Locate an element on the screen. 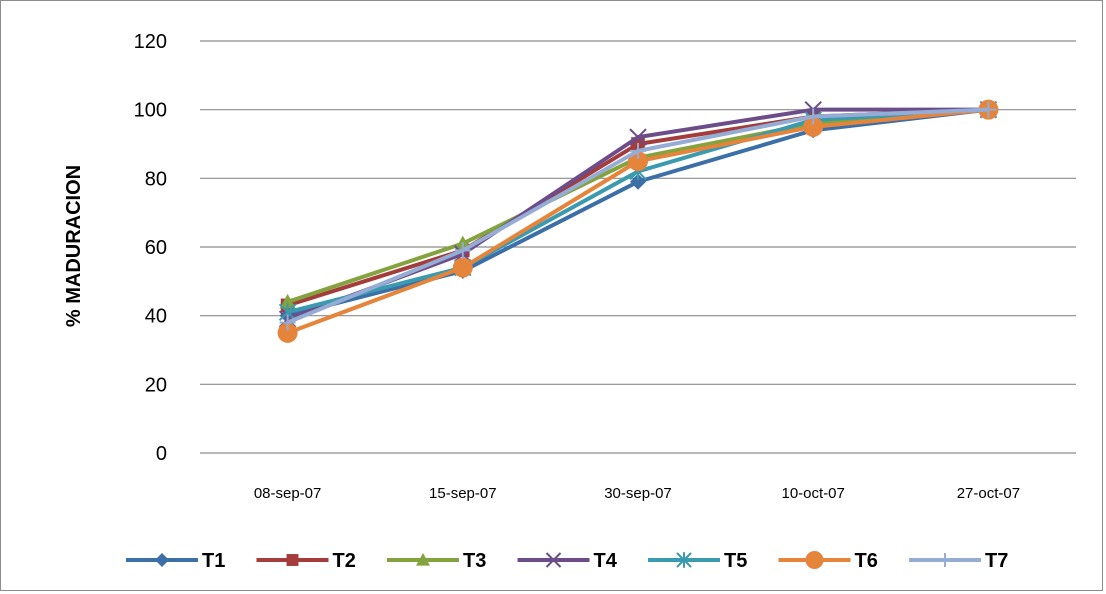 The width and height of the screenshot is (1106, 594). y-axis-ticks: 0 20 40 60 80 100 120 is located at coordinates (150, 248).